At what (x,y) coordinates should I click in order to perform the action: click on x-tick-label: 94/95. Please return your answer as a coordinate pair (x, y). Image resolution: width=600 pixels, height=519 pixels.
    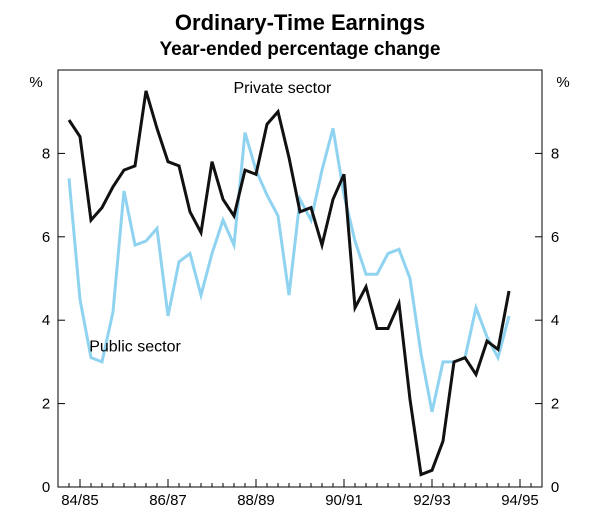
    Looking at the image, I should click on (520, 500).